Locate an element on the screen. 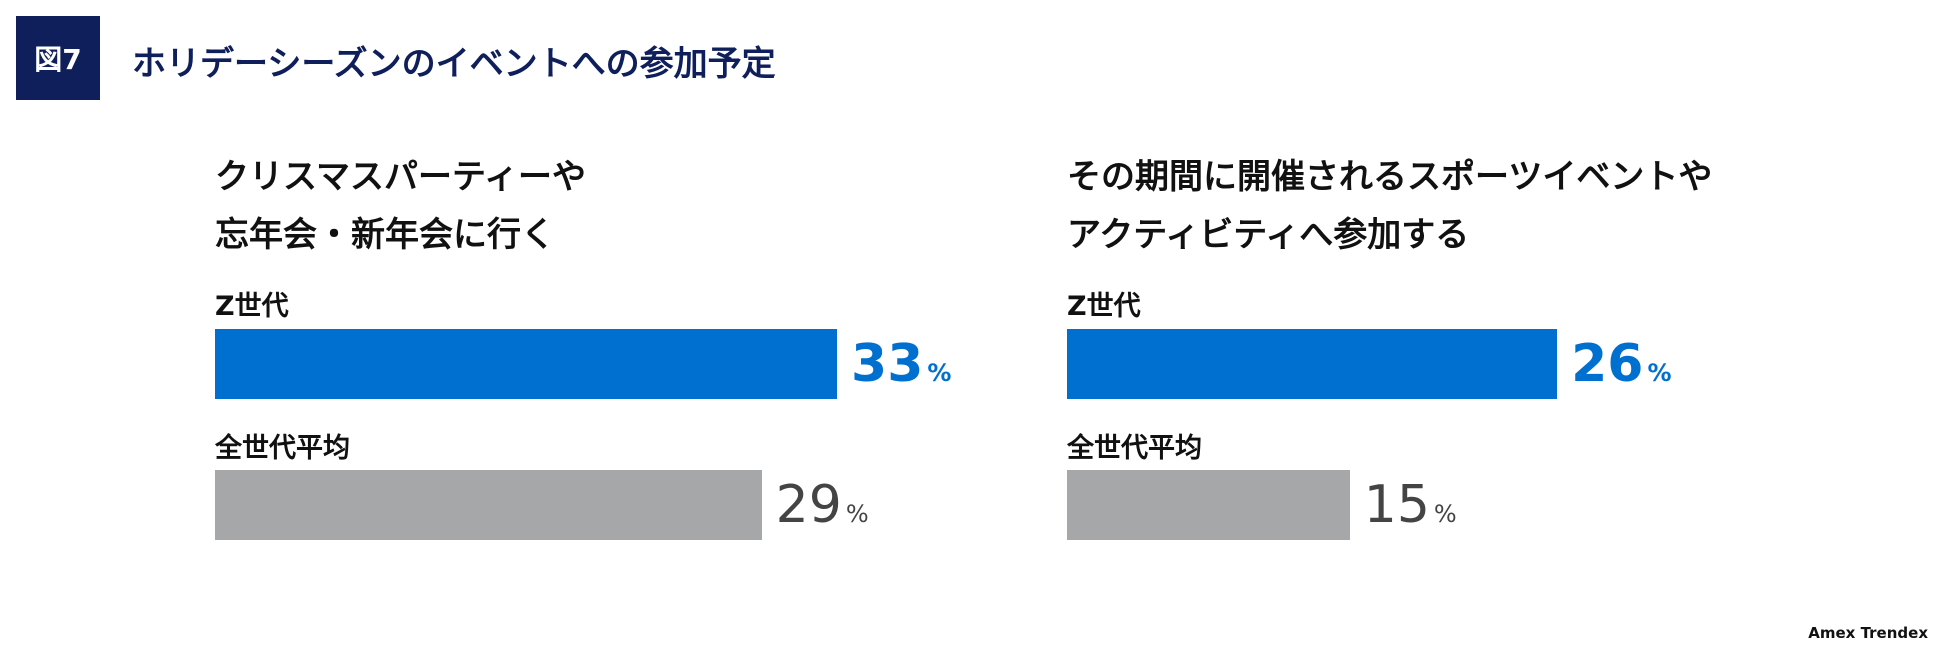 This screenshot has width=1950, height=658. source-label: Amex Trendex is located at coordinates (1868, 633).